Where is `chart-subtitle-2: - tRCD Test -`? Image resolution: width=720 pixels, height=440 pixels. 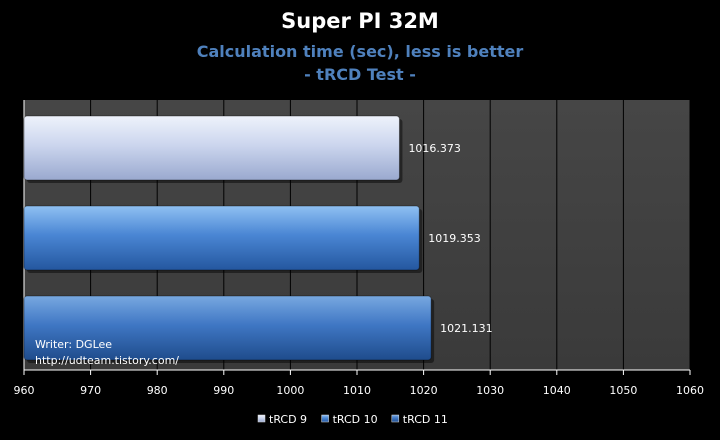
chart-subtitle-2: - tRCD Test - is located at coordinates (360, 74).